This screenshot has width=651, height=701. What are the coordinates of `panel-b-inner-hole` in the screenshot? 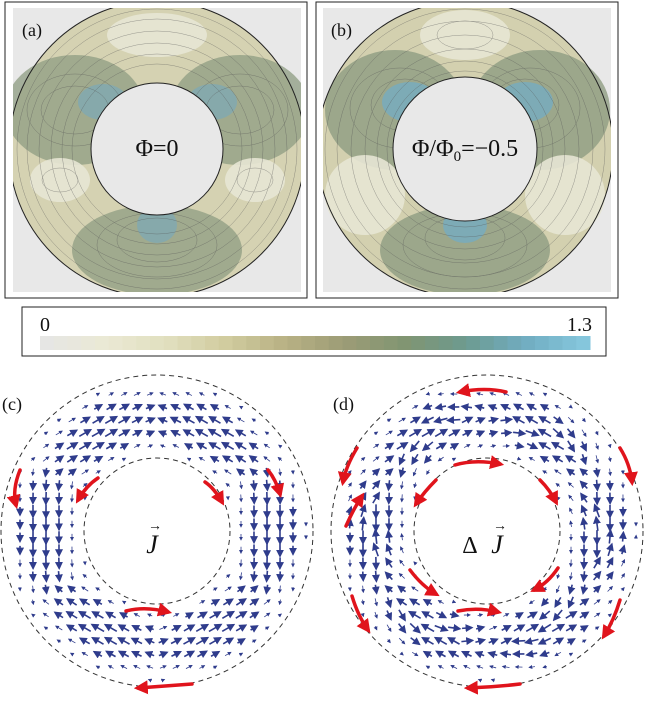 It's located at (465, 149).